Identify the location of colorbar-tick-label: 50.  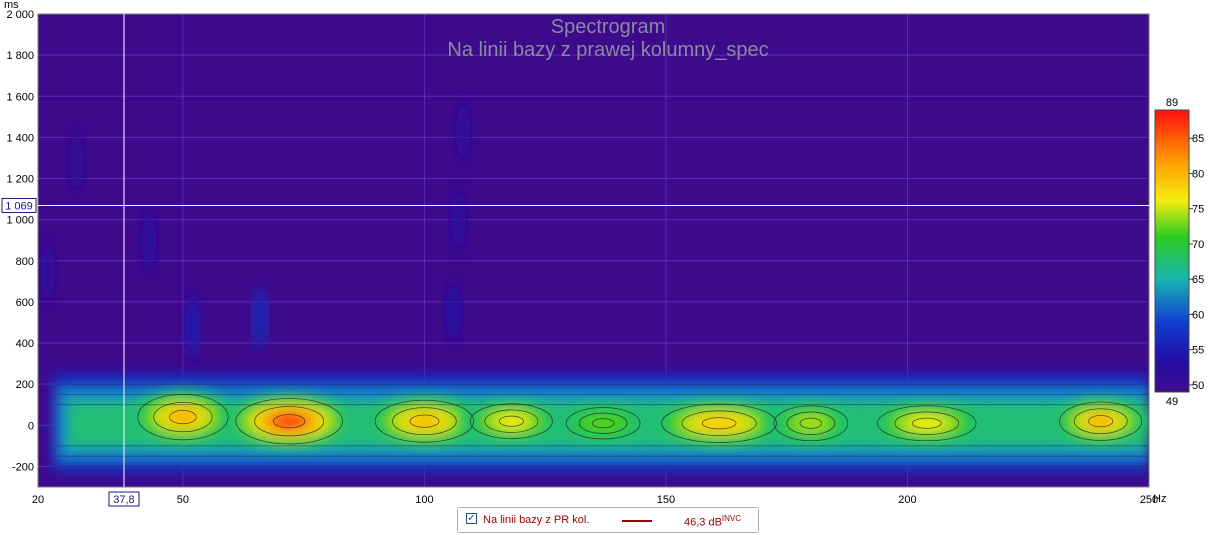
(1198, 386).